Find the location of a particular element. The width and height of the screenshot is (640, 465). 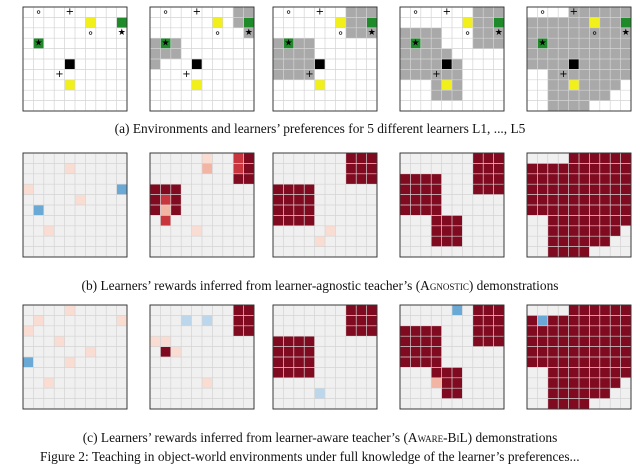

caption-c-method: Aware-BiL is located at coordinates (437, 437).